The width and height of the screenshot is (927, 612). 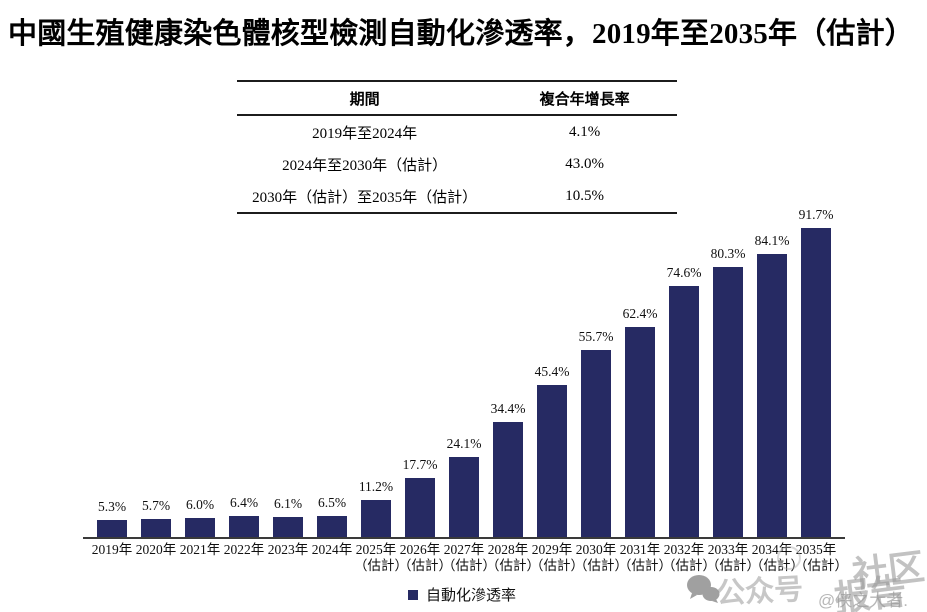 I want to click on period-cell: 2019年至2024年, so click(x=365, y=133).